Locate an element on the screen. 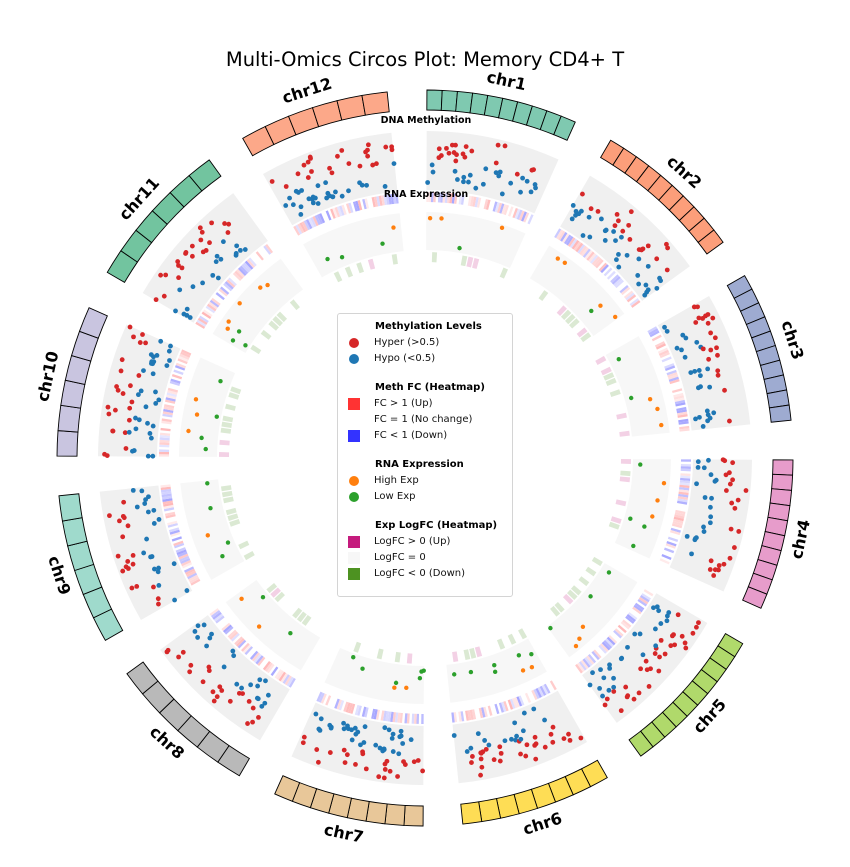 The width and height of the screenshot is (850, 867). legend-marker is located at coordinates (354, 436).